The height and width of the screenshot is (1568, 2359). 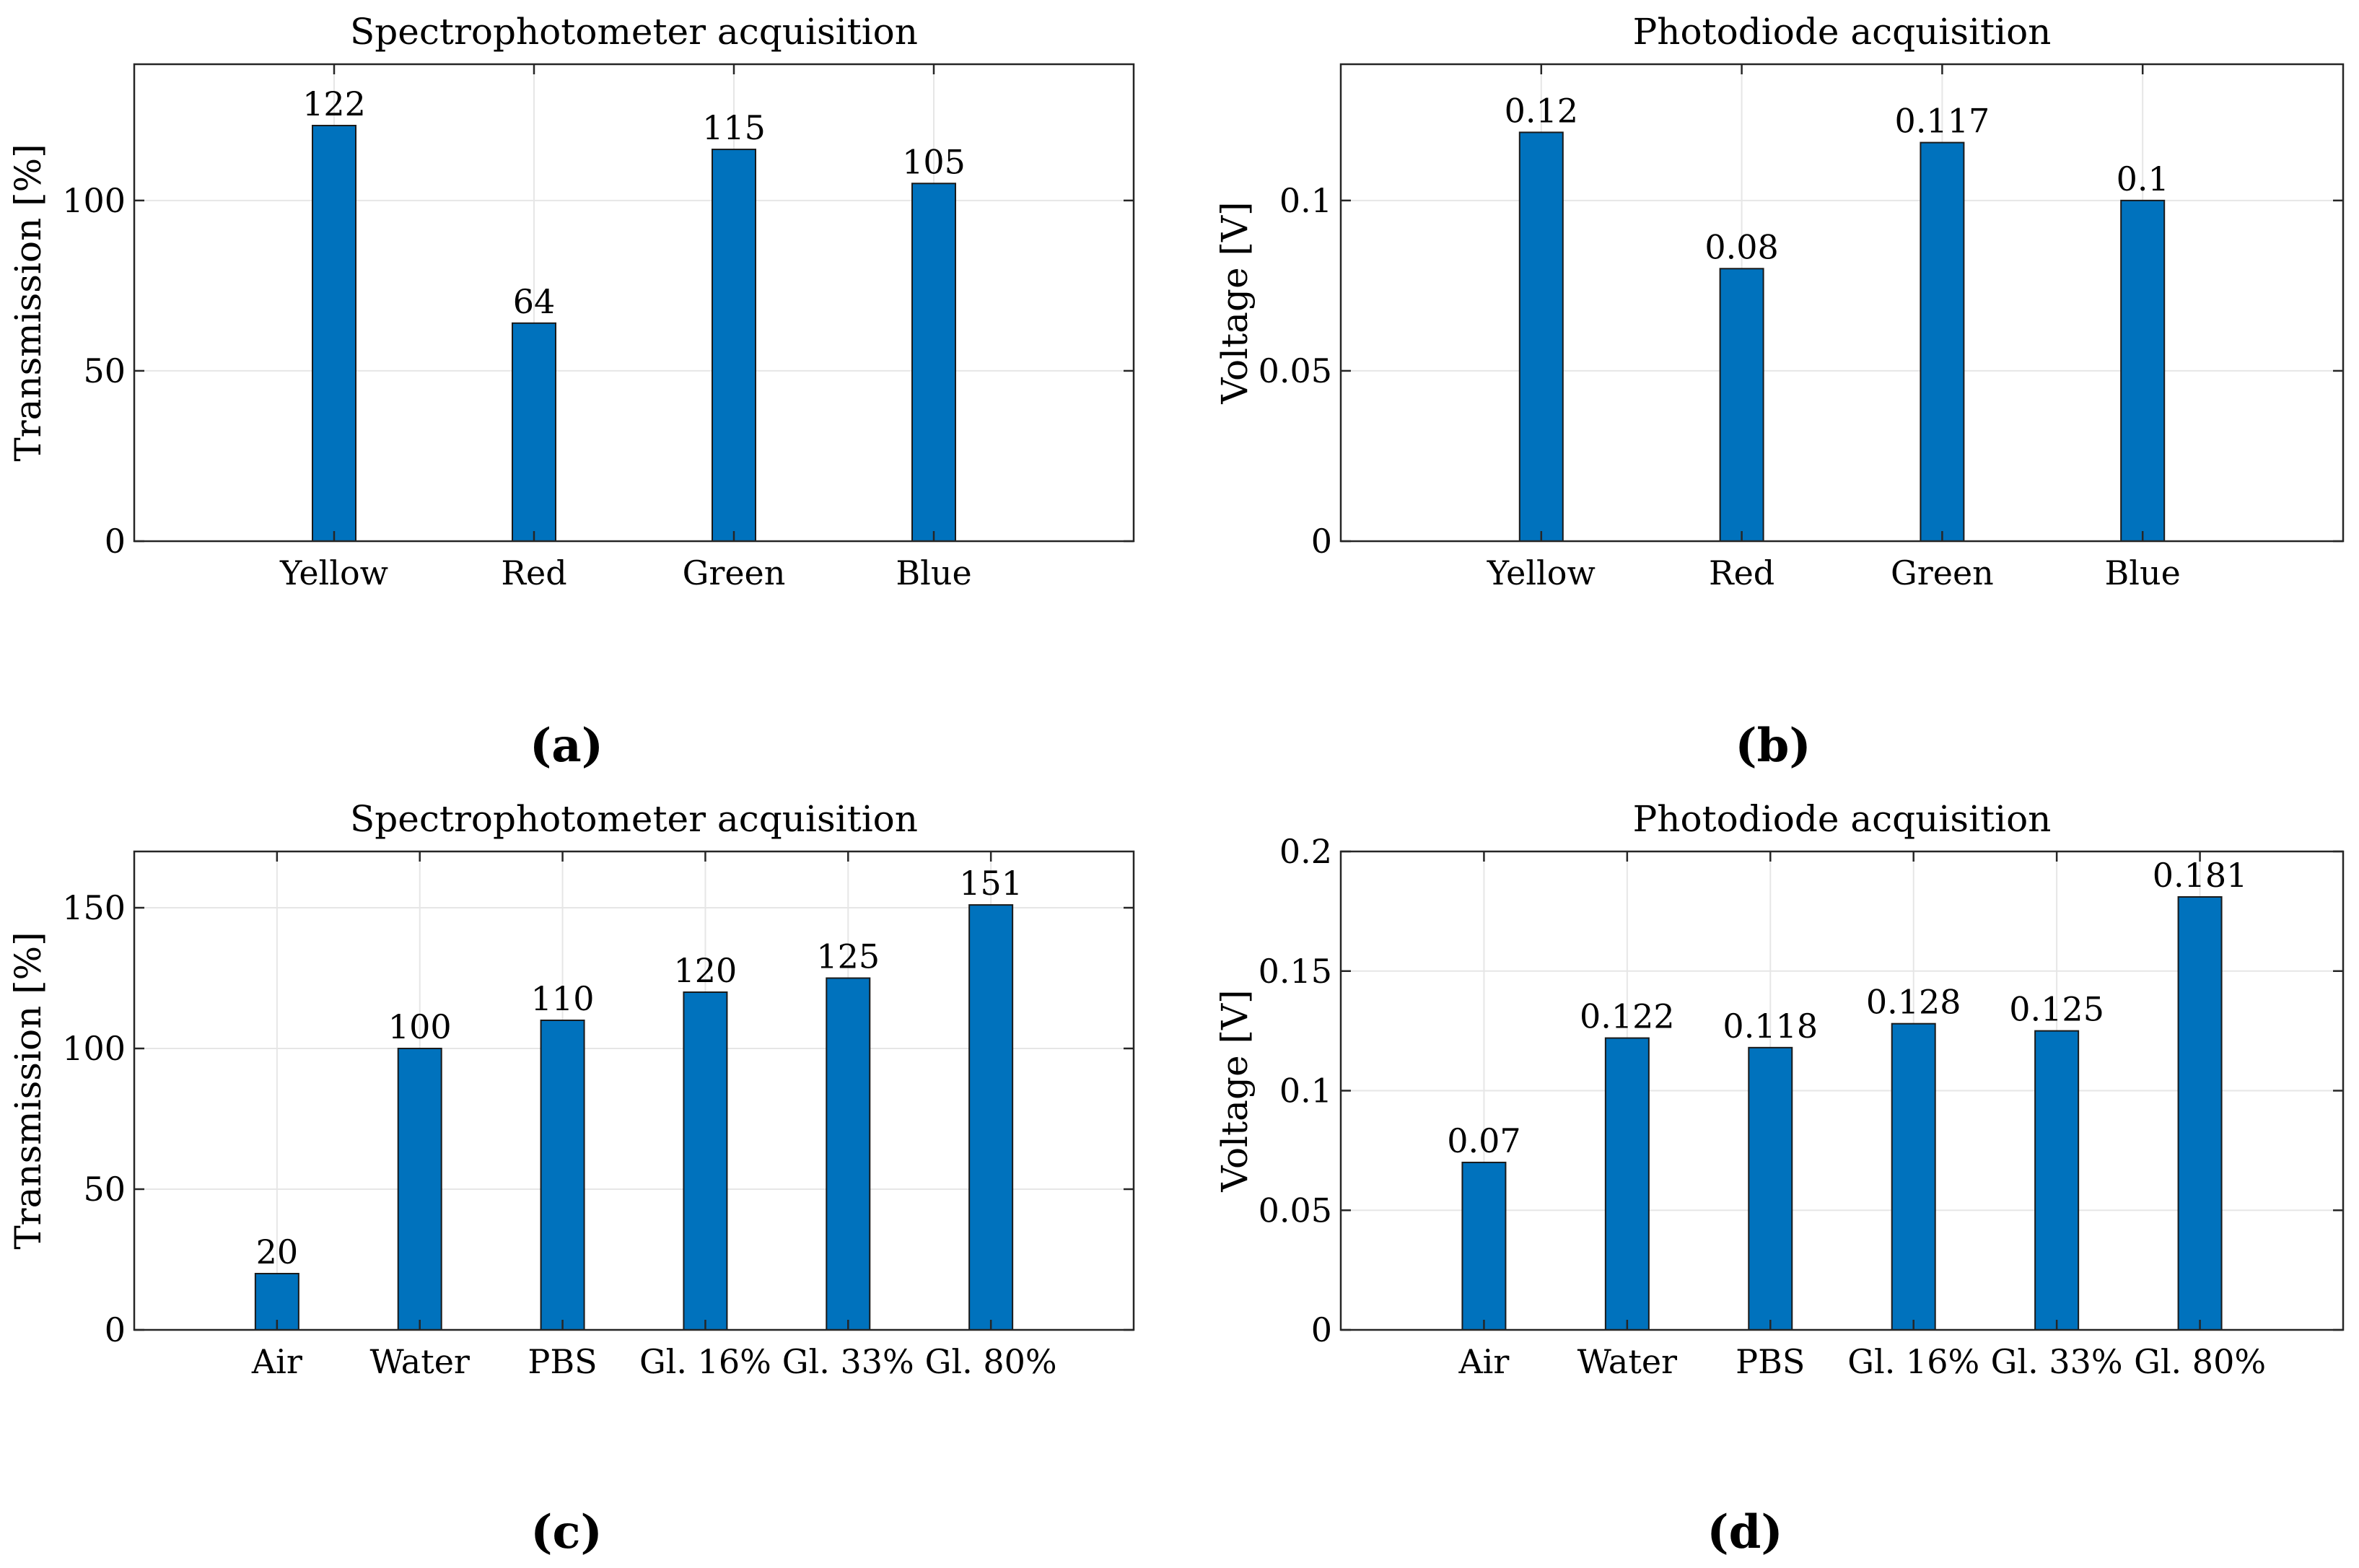 What do you see at coordinates (277, 1251) in the screenshot?
I see `bar-data-label: 20` at bounding box center [277, 1251].